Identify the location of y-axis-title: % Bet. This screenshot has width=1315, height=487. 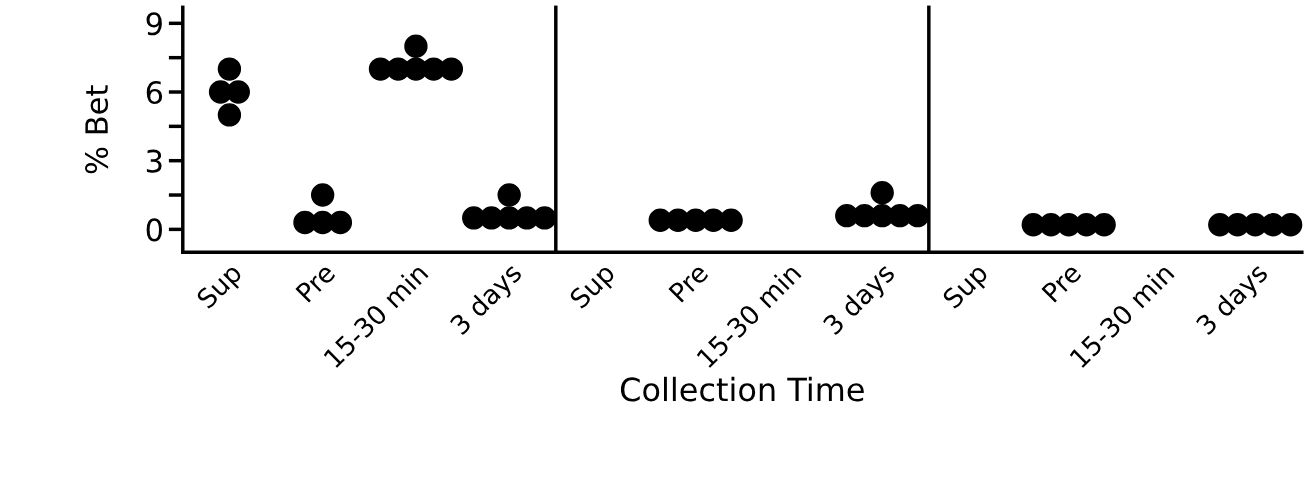
(97, 129).